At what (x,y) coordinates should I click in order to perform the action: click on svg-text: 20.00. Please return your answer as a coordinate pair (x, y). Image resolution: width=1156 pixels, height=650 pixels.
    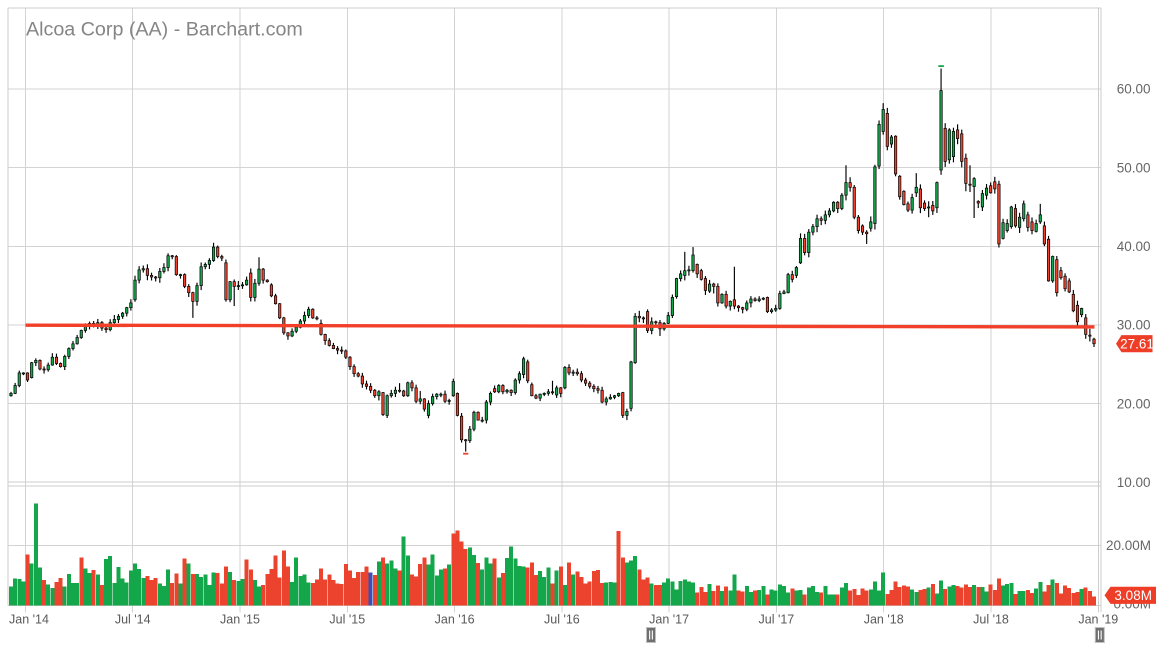
    Looking at the image, I should click on (1134, 403).